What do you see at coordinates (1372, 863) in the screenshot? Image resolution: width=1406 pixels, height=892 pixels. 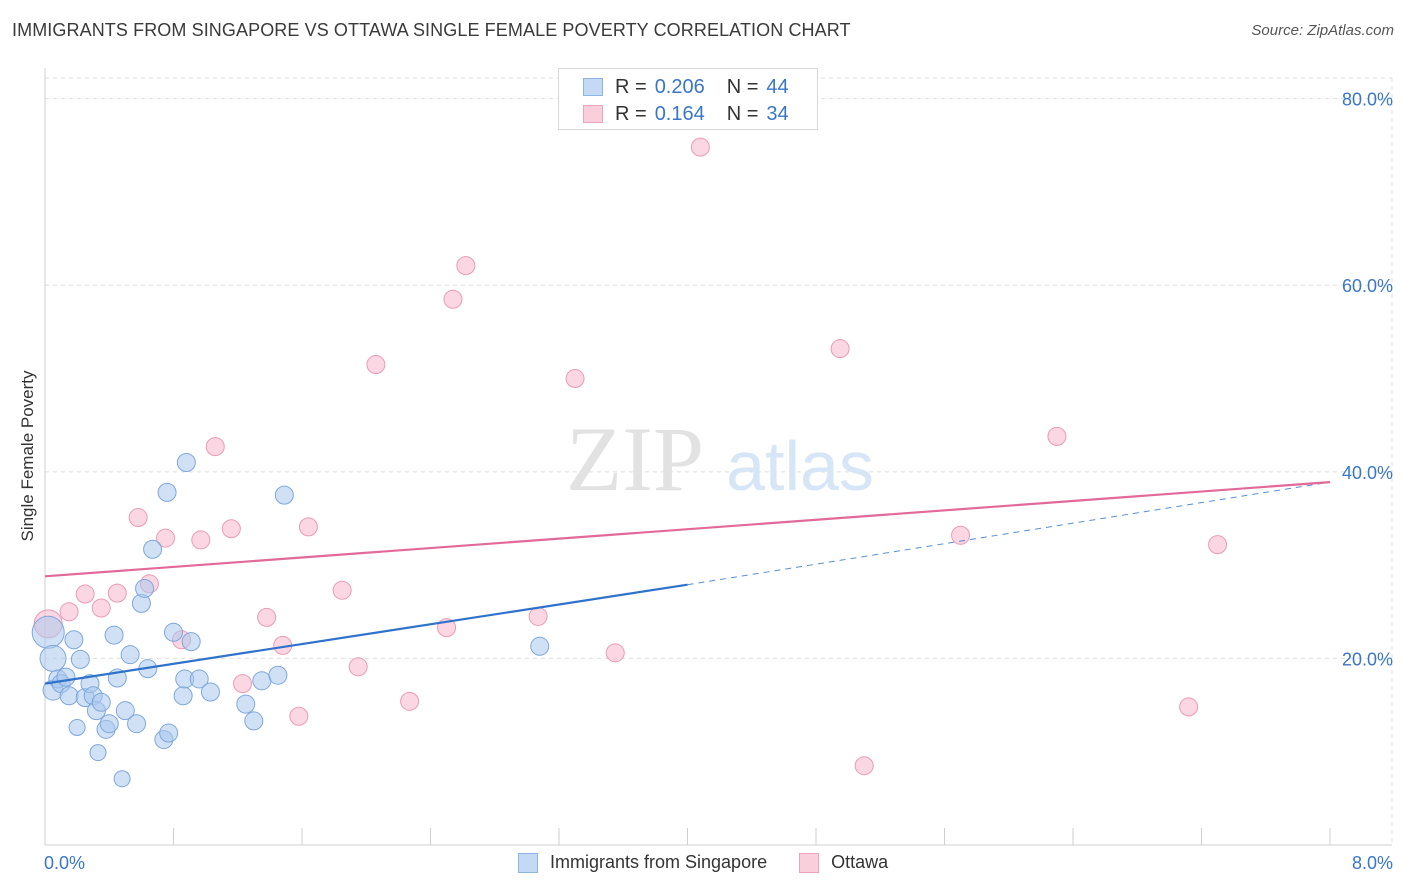 I see `x-tick-label: 8.0%` at bounding box center [1372, 863].